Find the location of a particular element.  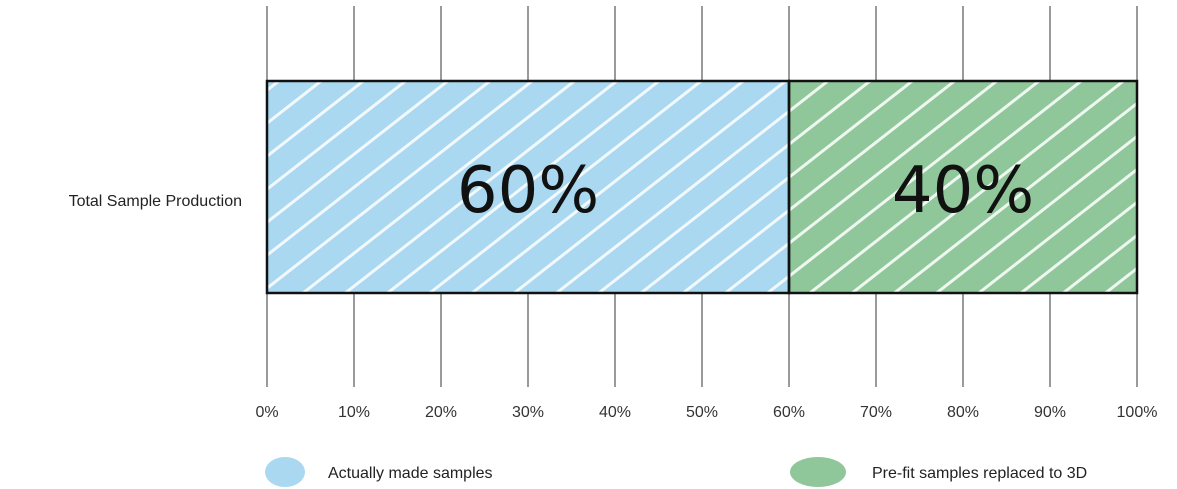

x-tick-label: 50% is located at coordinates (702, 412).